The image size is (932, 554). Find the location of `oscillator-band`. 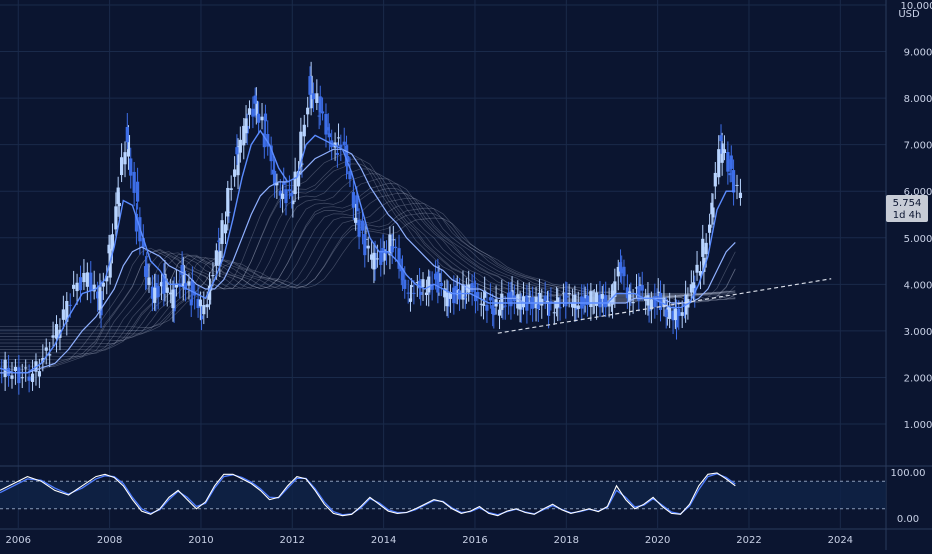

oscillator-band is located at coordinates (443, 495).